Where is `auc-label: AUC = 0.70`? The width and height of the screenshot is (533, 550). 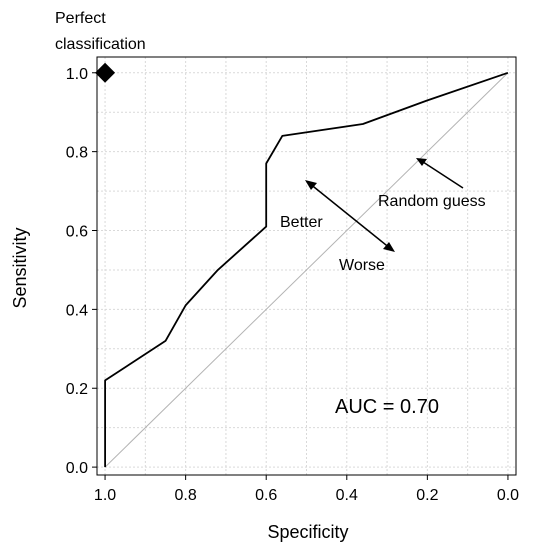 auc-label: AUC = 0.70 is located at coordinates (387, 407).